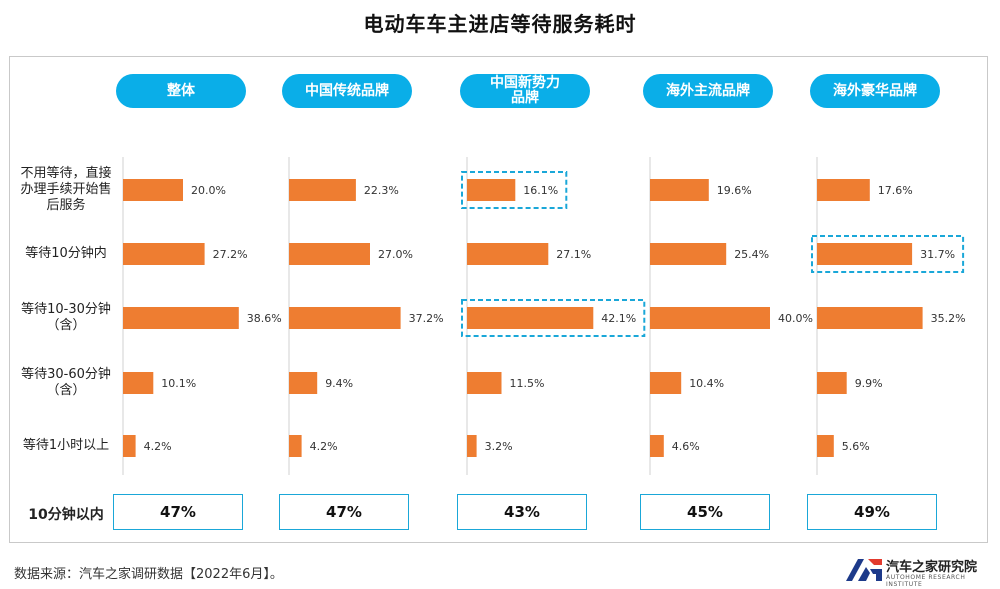 The height and width of the screenshot is (589, 1000). What do you see at coordinates (381, 190) in the screenshot?
I see `data-label: 22.3%` at bounding box center [381, 190].